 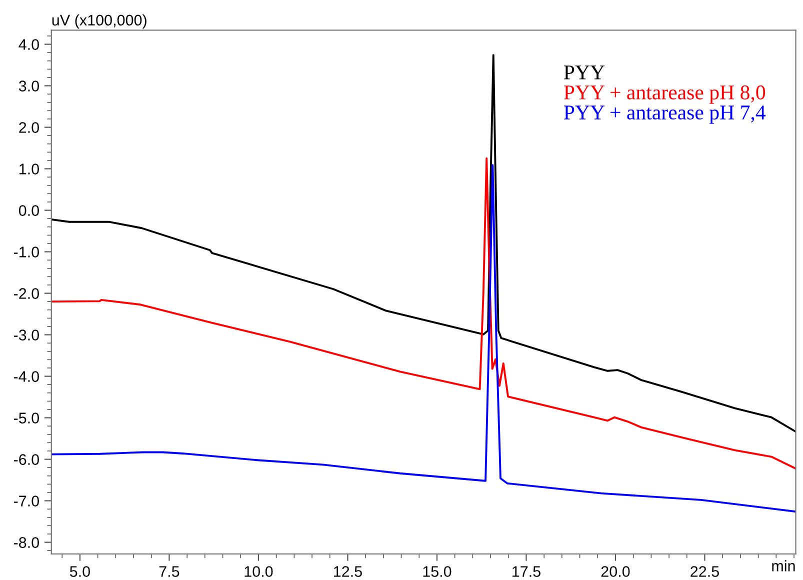 What do you see at coordinates (80, 571) in the screenshot?
I see `x-tick-label: 5.0` at bounding box center [80, 571].